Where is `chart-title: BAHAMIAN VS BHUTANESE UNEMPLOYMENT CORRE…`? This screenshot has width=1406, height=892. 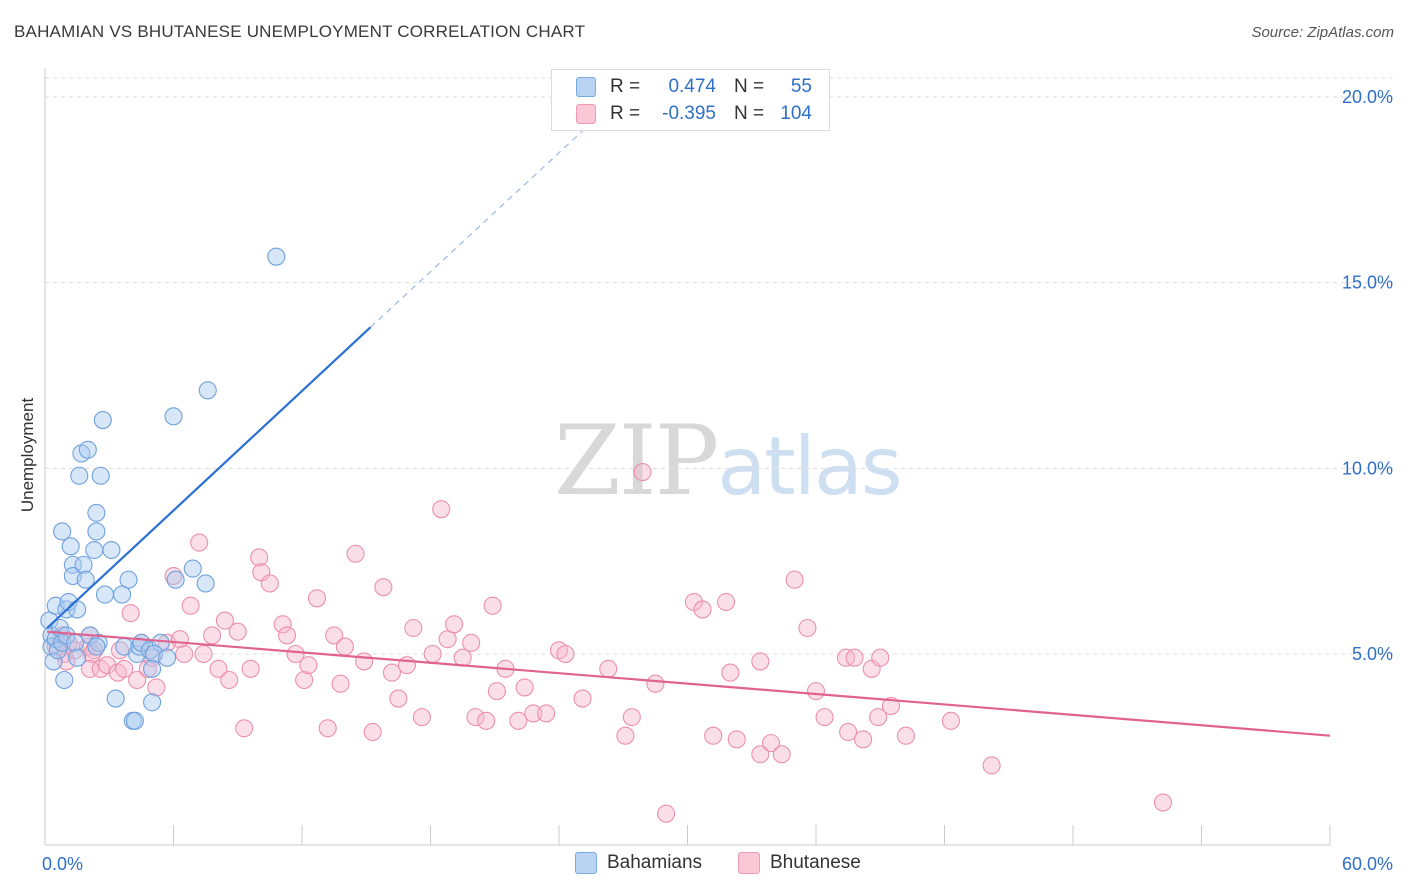
chart-title: BAHAMIAN VS BHUTANESE UNEMPLOYMENT CORRE… is located at coordinates (300, 31).